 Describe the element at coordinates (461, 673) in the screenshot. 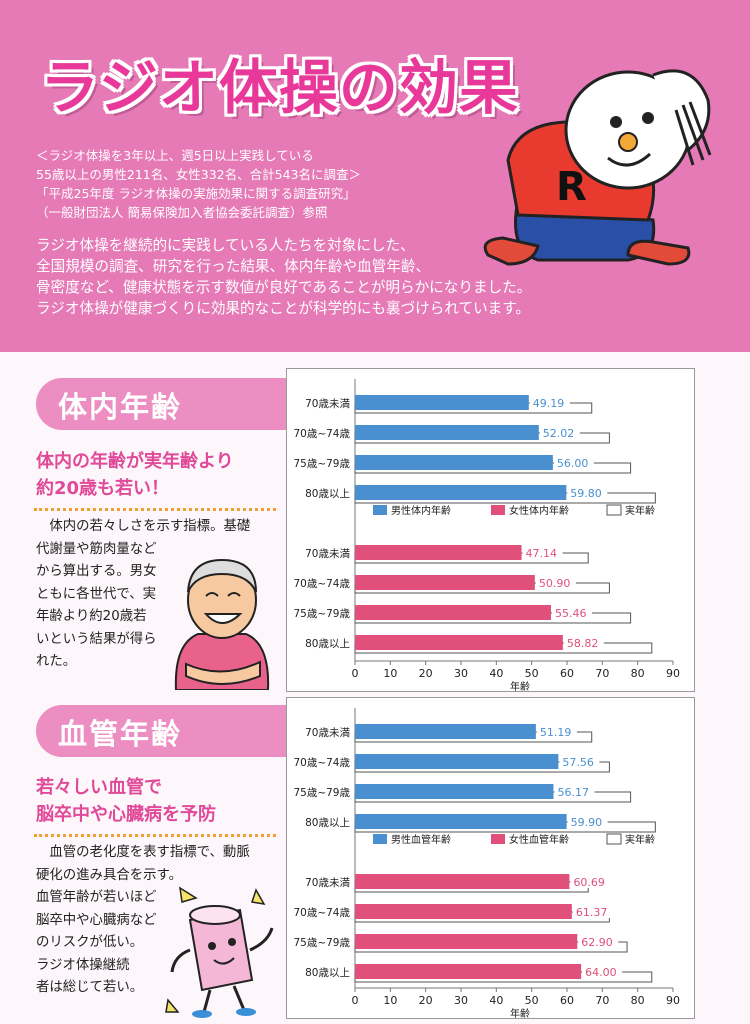

I see `x-tick-label: 30` at that location.